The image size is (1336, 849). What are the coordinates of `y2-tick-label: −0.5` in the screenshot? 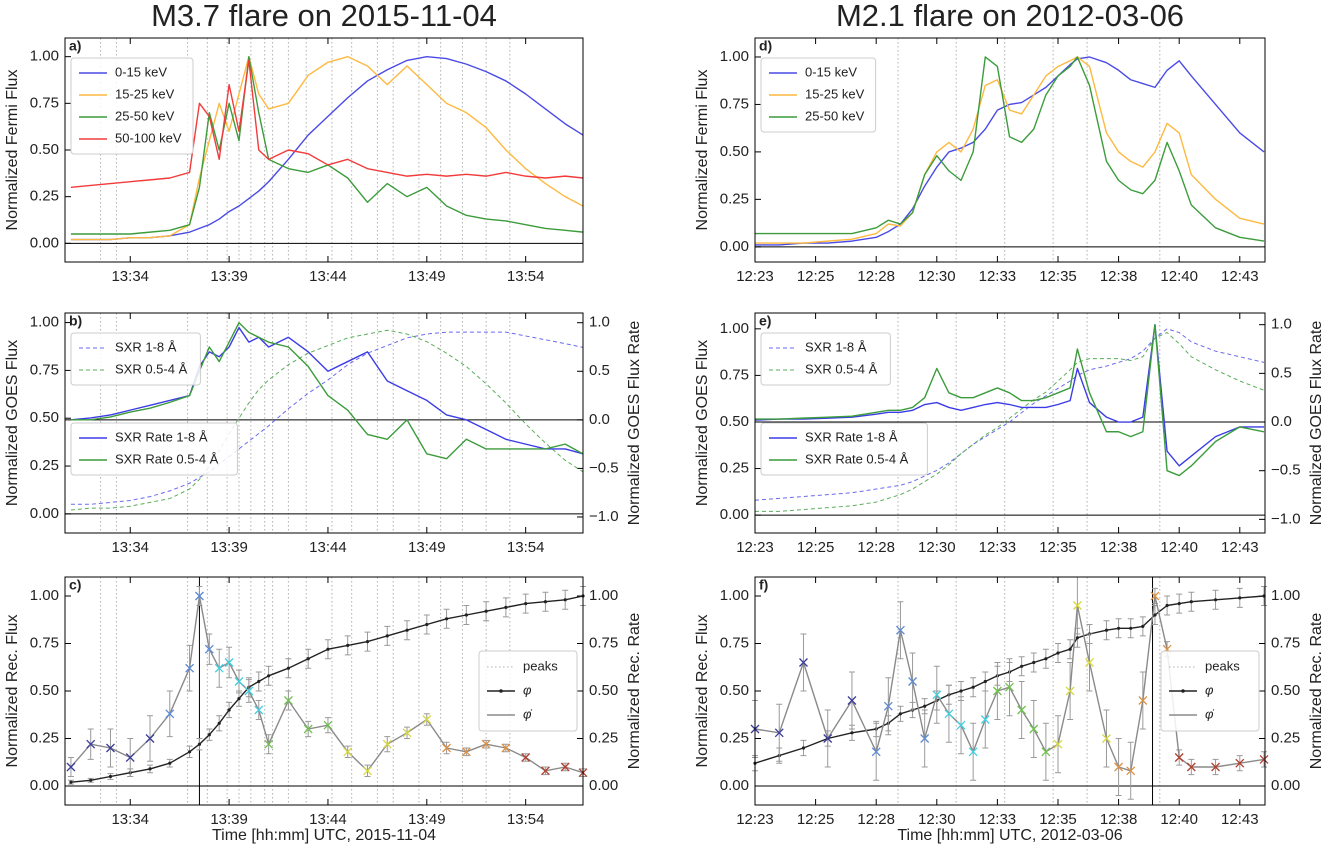 It's located at (604, 467).